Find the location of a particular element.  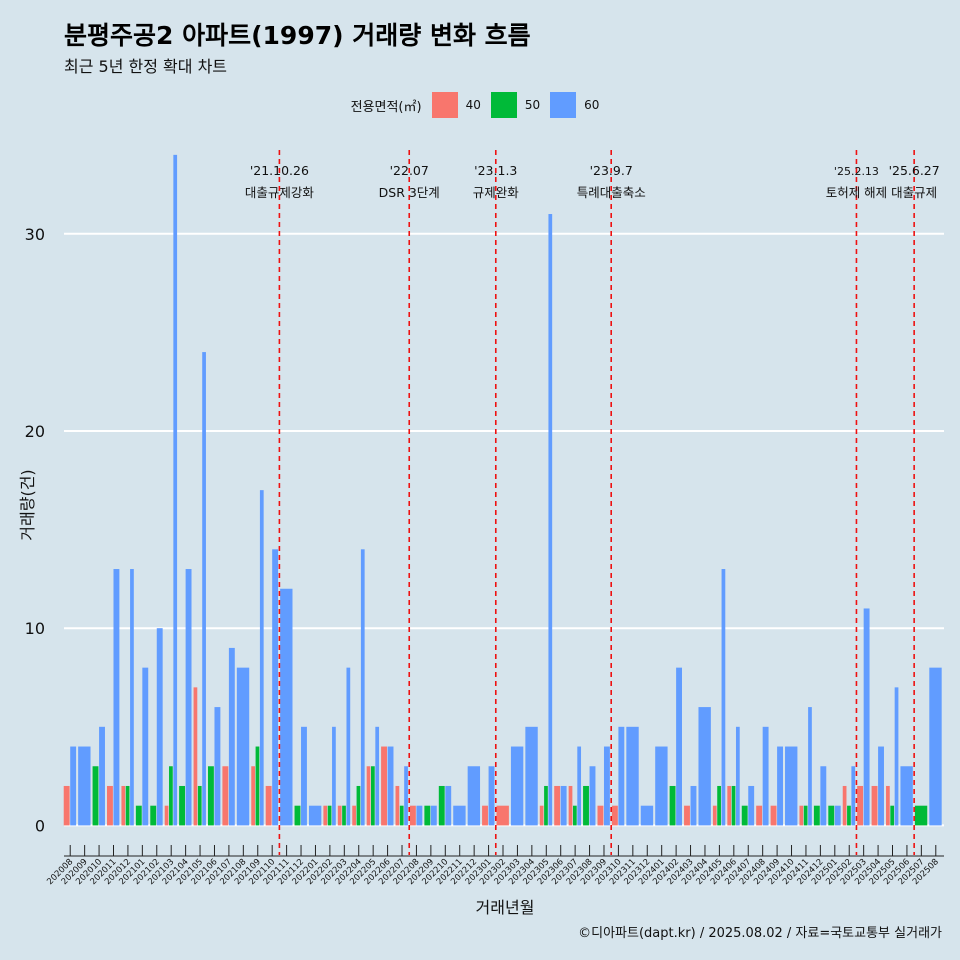

event-label-202309: 특례대출축소 is located at coordinates (611, 192).